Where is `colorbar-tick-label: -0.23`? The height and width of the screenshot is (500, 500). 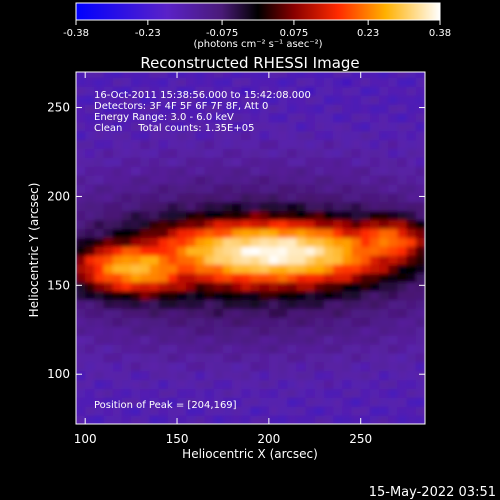 colorbar-tick-label: -0.23 is located at coordinates (148, 33).